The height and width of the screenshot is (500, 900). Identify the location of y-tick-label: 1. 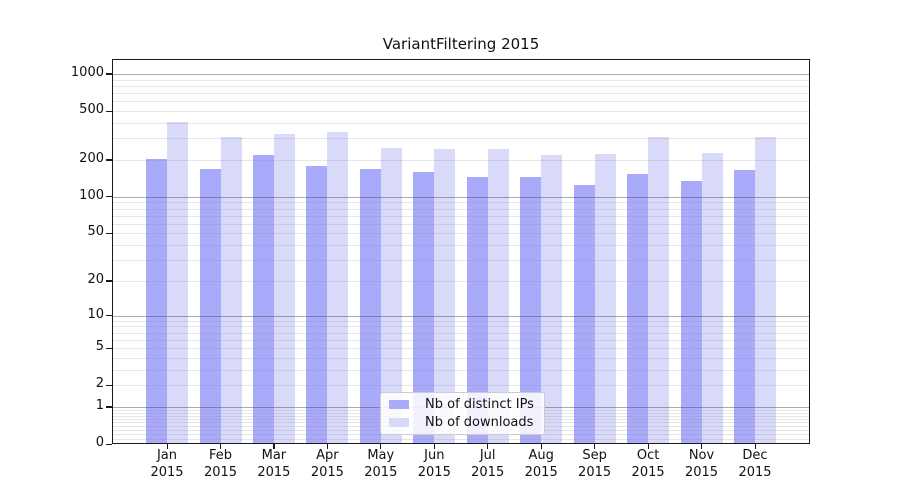
(99, 405).